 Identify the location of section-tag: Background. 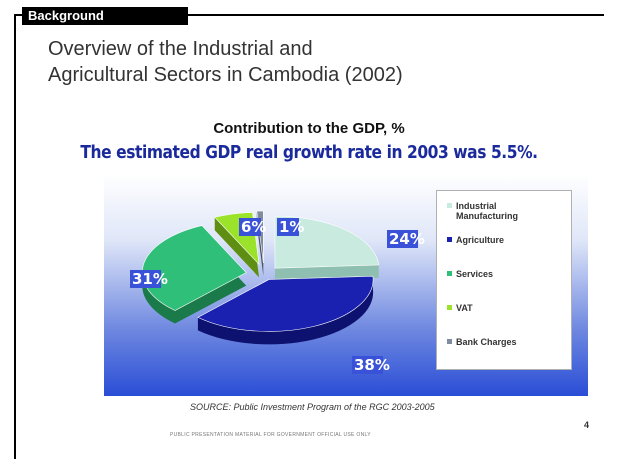
(105, 16).